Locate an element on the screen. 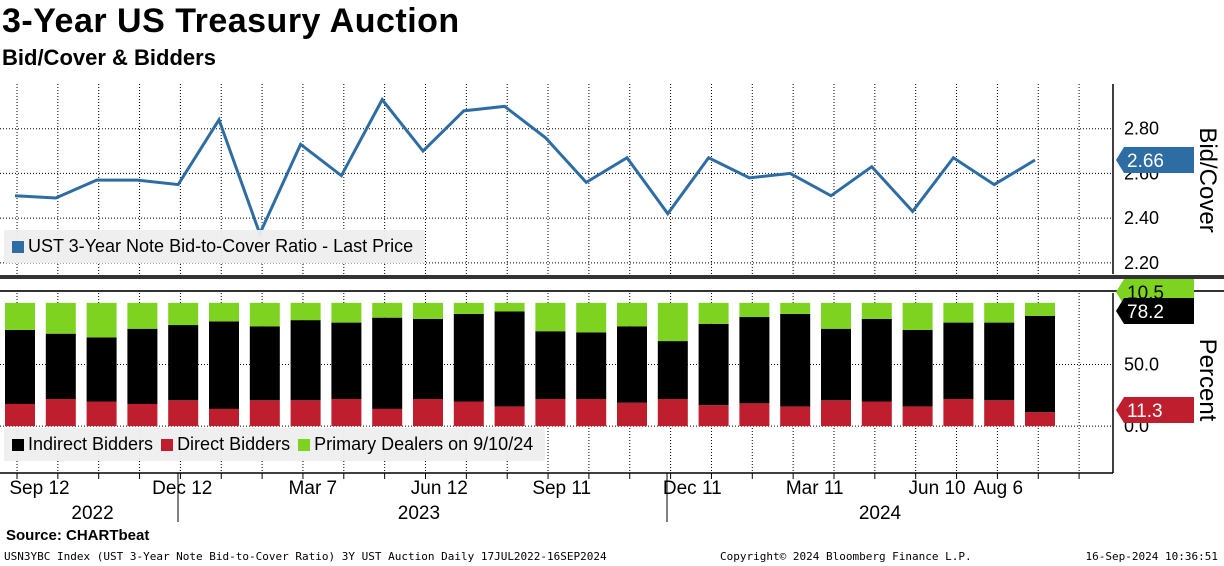 Image resolution: width=1224 pixels, height=566 pixels. legend-direct-swatch is located at coordinates (167, 444).